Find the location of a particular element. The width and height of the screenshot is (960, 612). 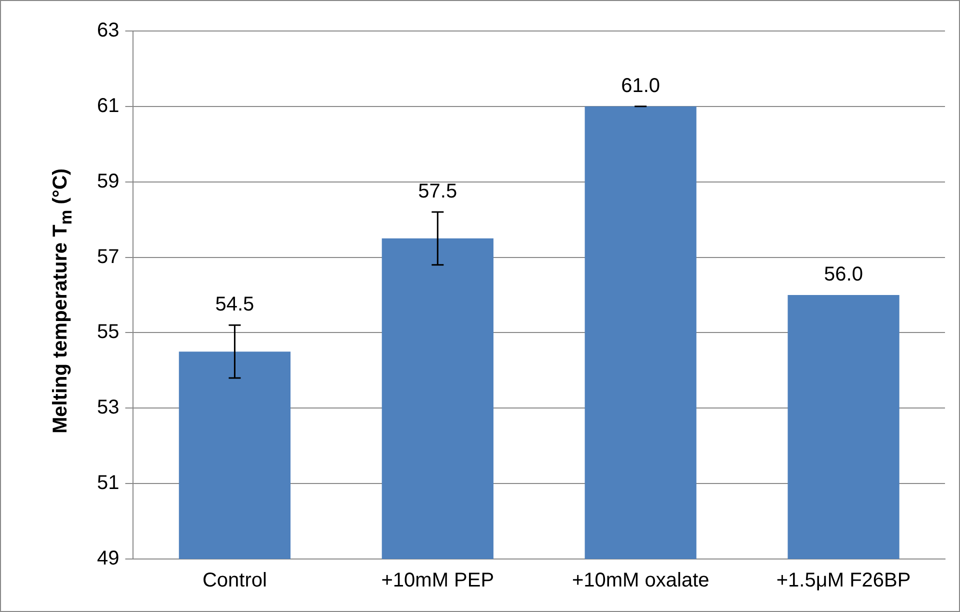

x-tick-label: +1.5μM F26BP is located at coordinates (843, 581).